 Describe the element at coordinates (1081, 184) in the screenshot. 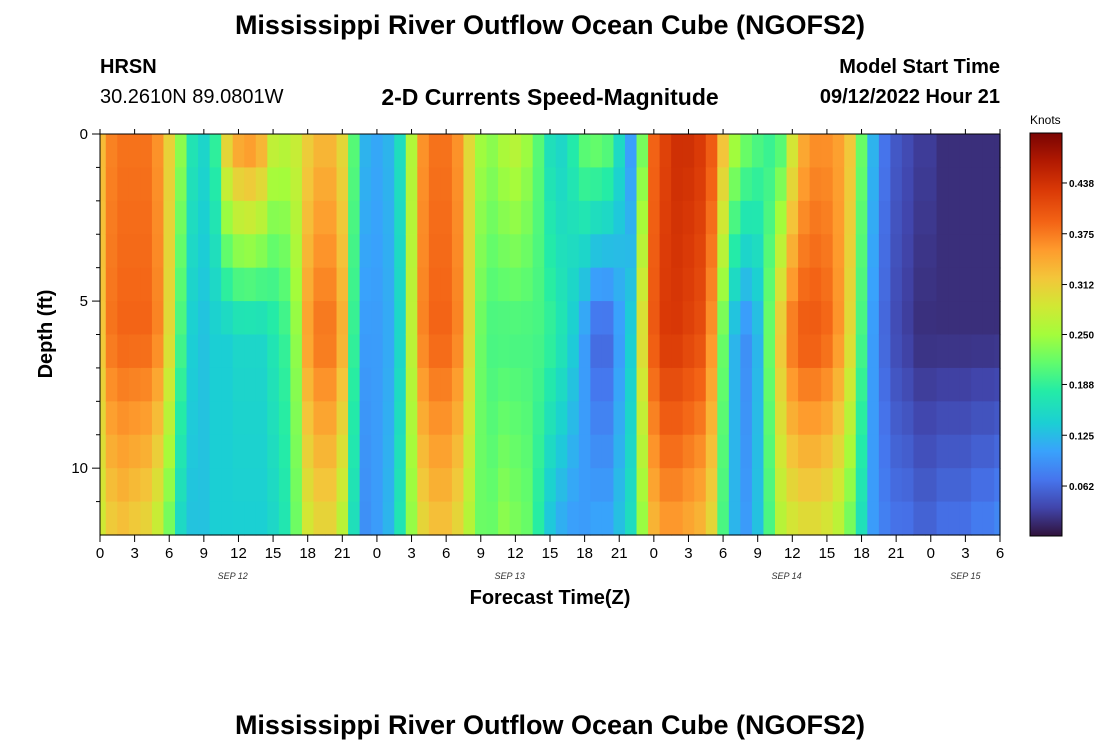

I see `colorbar-tick-label: 0.438` at that location.